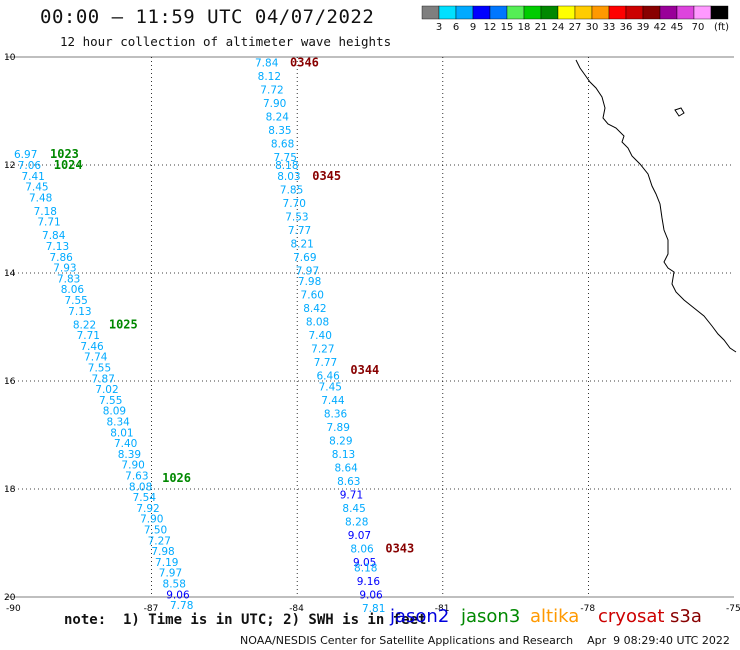 The width and height of the screenshot is (740, 650). I want to click on swh-value: 7.19, so click(166, 563).